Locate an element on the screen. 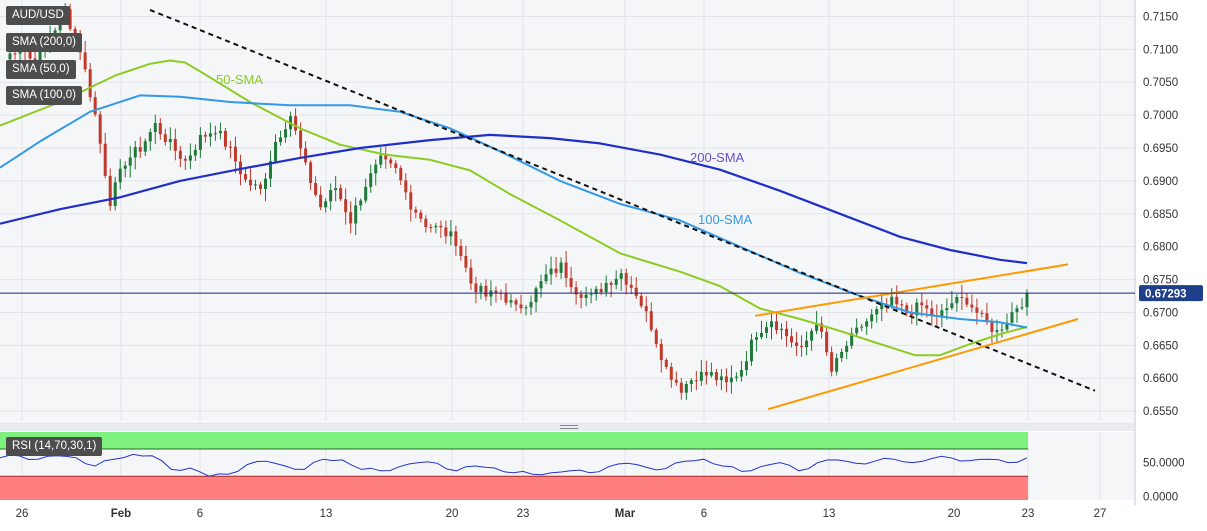 The width and height of the screenshot is (1207, 531). symbol-label: AUD/USD is located at coordinates (38, 15).